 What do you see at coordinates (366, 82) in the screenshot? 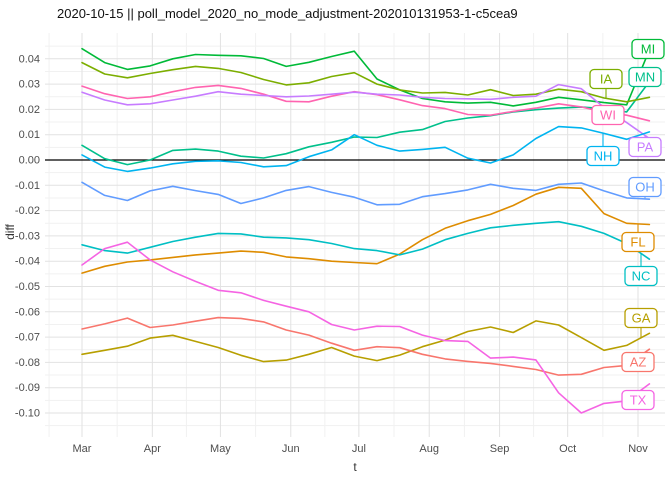
I see `series-line-IA` at bounding box center [366, 82].